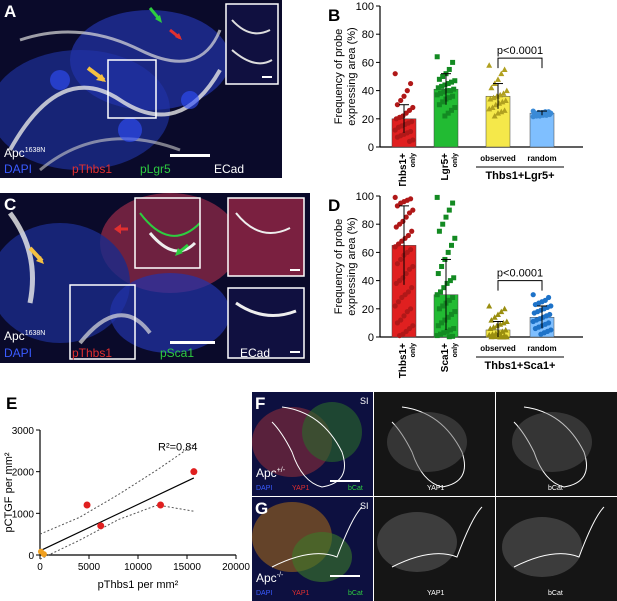 This screenshot has width=617, height=601. What do you see at coordinates (352, 76) in the screenshot?
I see `chart-b-ylabel-line2: expressing area (%)` at bounding box center [352, 76].